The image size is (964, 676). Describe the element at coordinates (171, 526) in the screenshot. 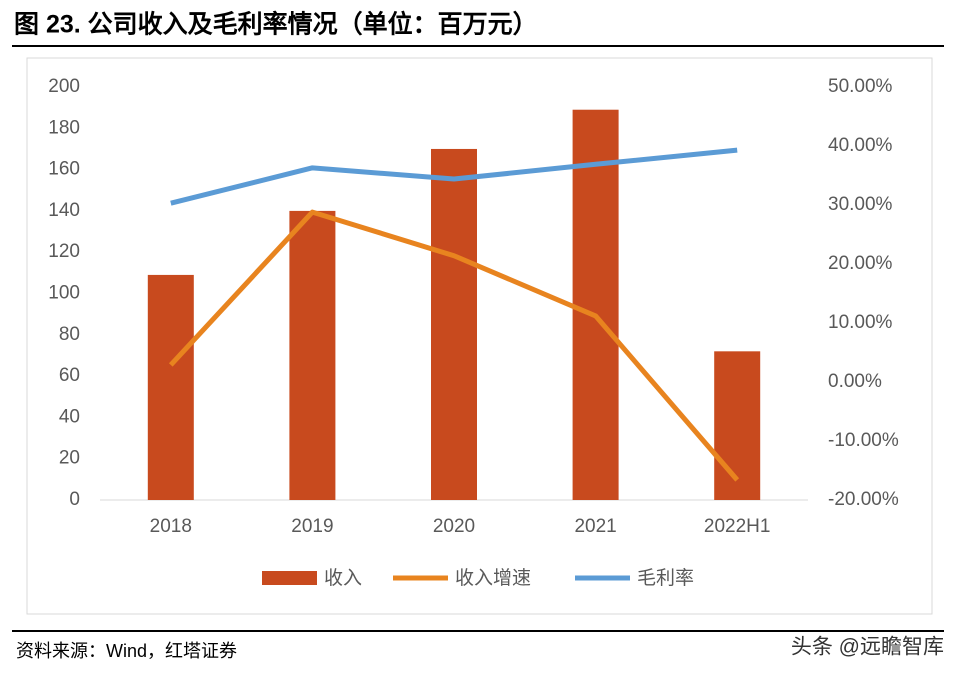

I see `x-tick-label: 2018` at that location.